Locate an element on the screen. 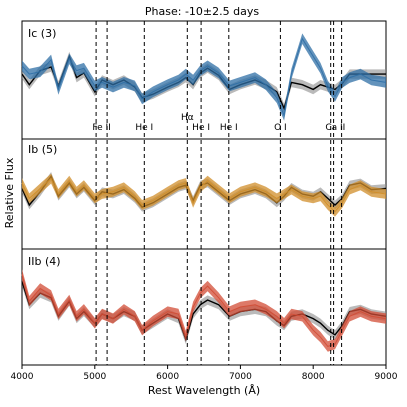  x-tick-label: 4000 is located at coordinates (22, 377).